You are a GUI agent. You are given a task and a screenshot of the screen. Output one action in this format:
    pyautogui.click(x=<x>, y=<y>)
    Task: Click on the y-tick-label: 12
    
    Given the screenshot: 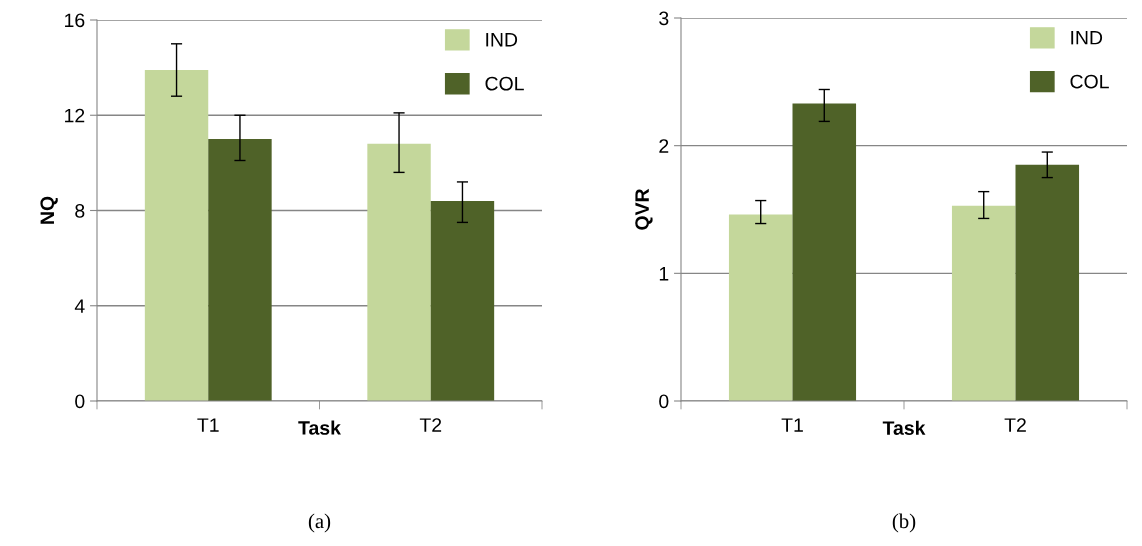 What is the action you would take?
    pyautogui.click(x=75, y=115)
    